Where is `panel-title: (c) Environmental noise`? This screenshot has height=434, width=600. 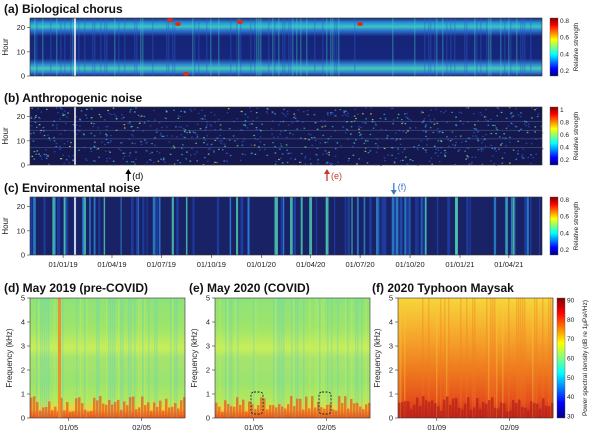
panel-title: (c) Environmental noise is located at coordinates (72, 188).